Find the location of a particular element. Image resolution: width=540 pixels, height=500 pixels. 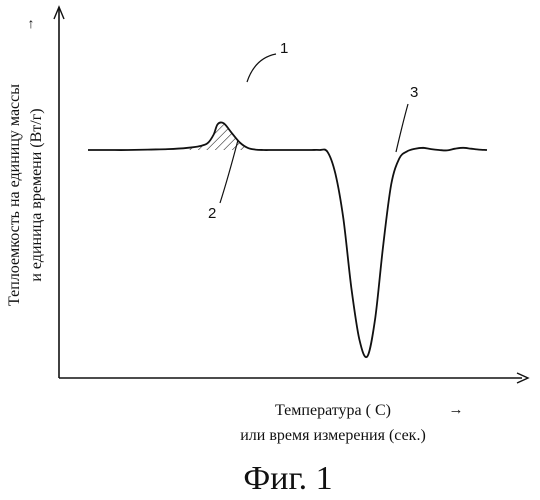

annotation-1-label: 1 is located at coordinates (284, 48).